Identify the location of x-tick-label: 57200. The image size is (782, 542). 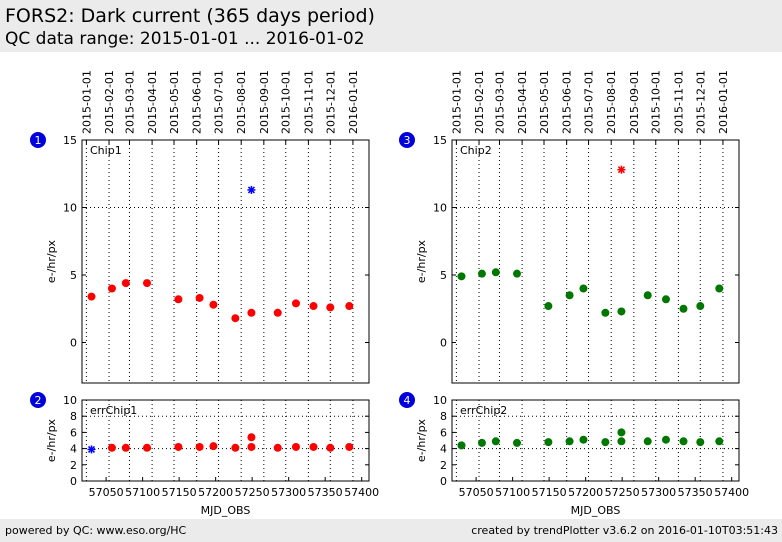
(215, 492).